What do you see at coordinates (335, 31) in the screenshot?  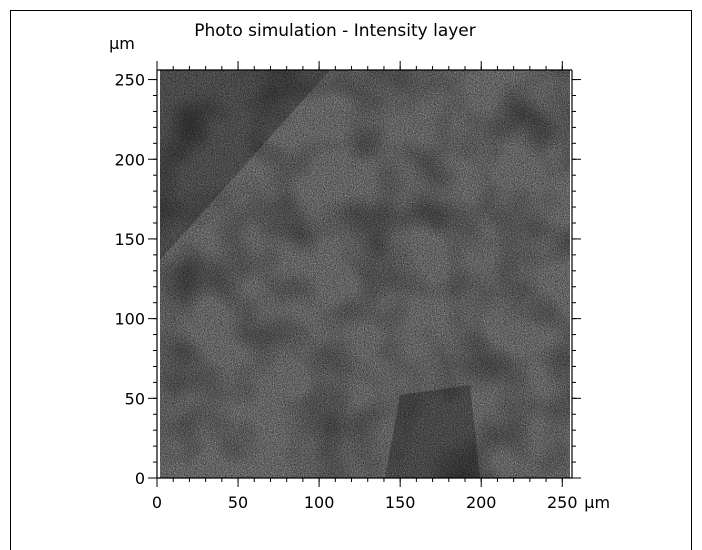 I see `chart-title: Photo simulation - Intensity layer` at bounding box center [335, 31].